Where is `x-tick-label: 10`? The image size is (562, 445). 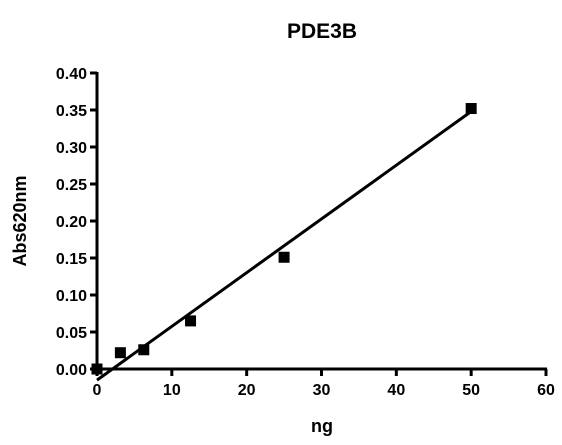 x-tick-label: 10 is located at coordinates (172, 390).